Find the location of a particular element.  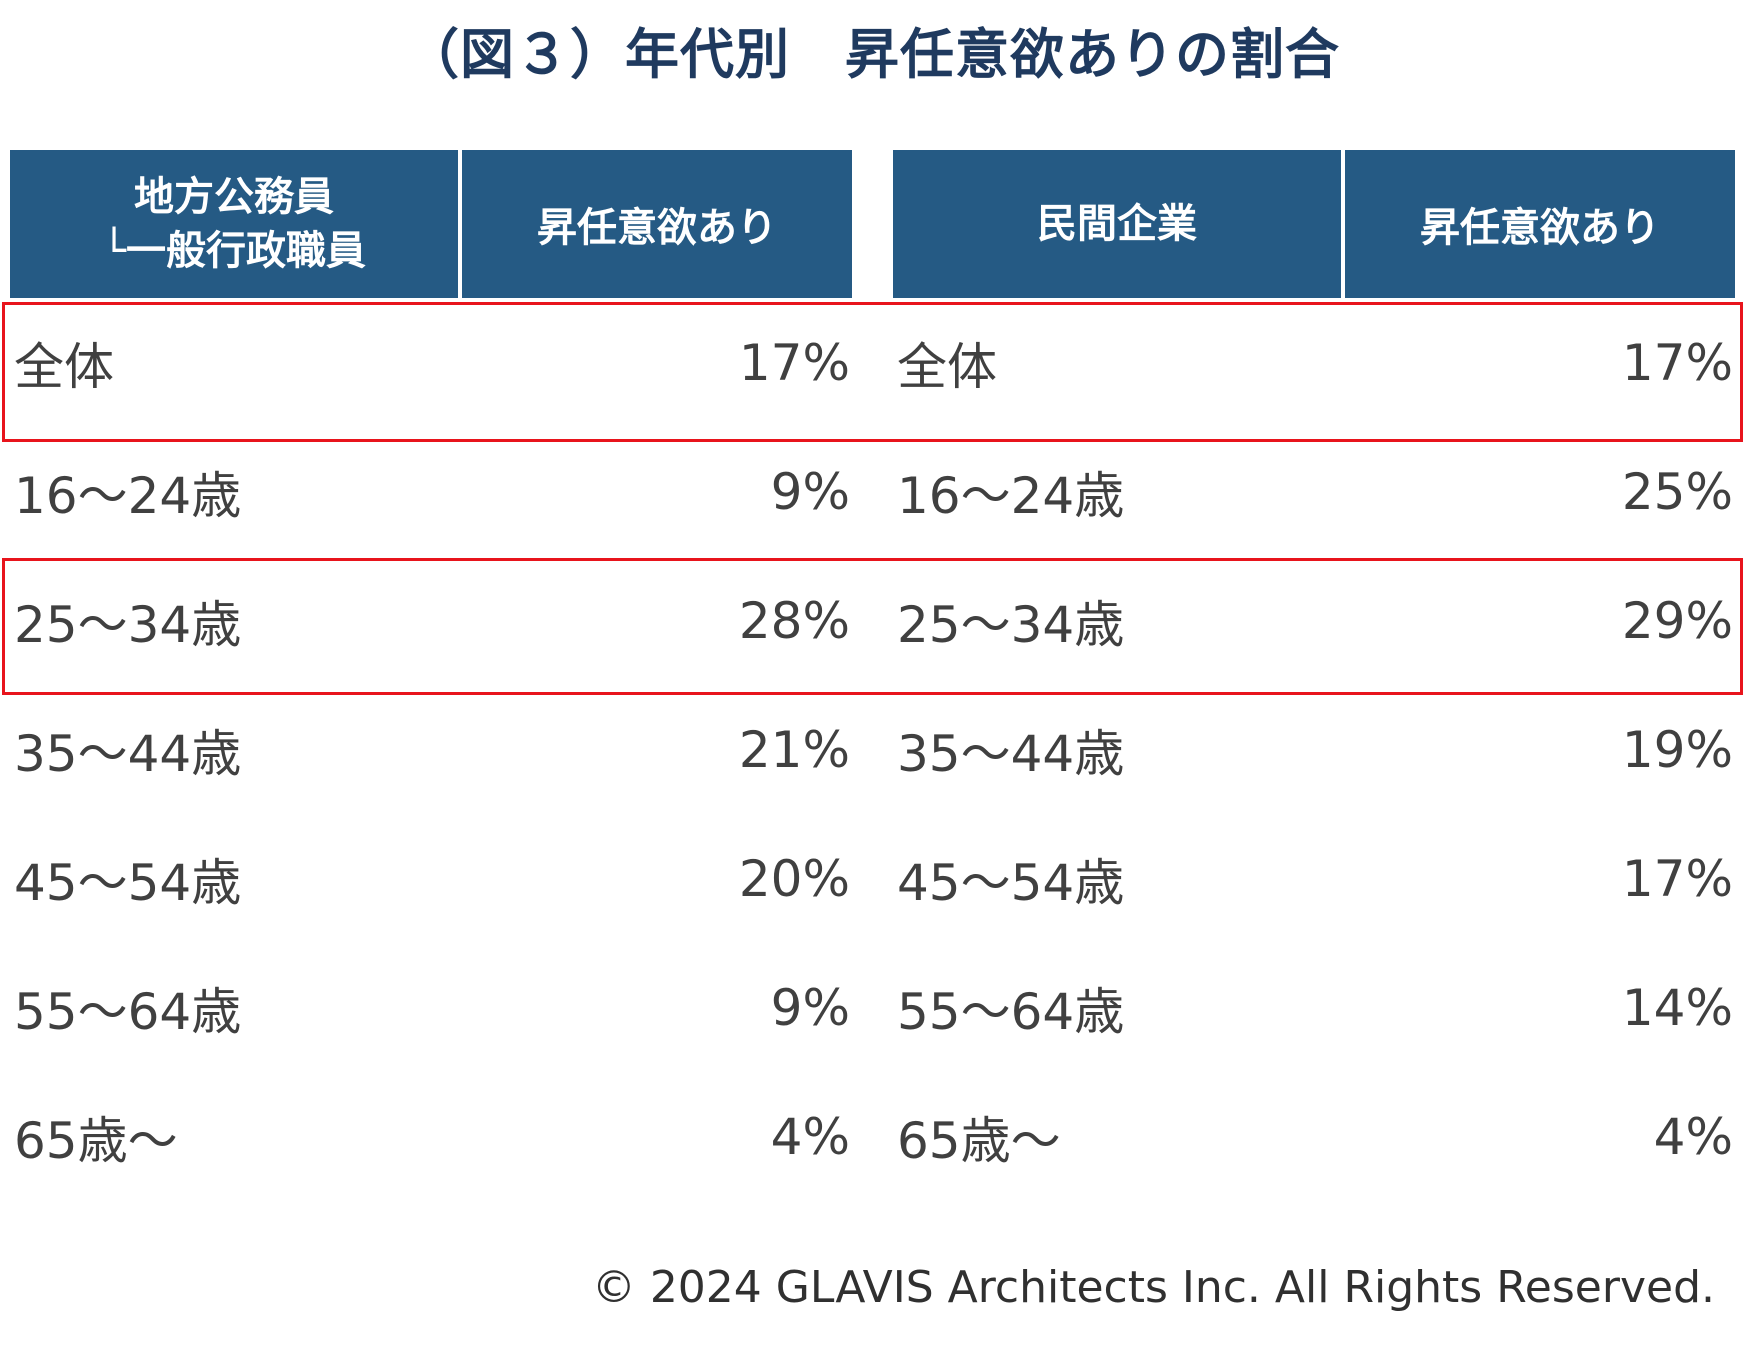

table-row: 45～54歳 20% is located at coordinates (431, 878).